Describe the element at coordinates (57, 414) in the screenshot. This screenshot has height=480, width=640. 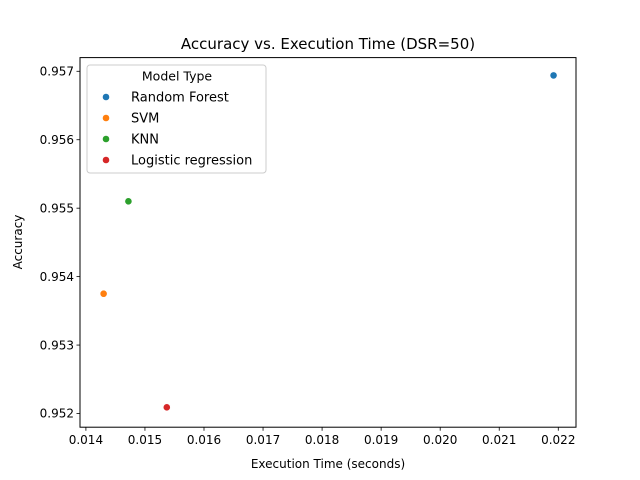
I see `y-tick-label: 0.952` at that location.